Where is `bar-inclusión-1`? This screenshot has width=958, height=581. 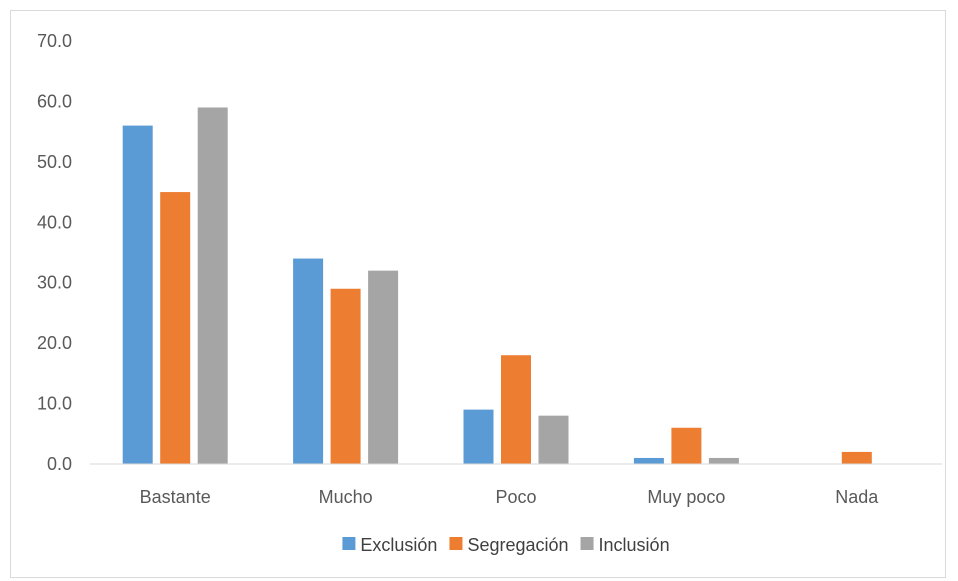
bar-inclusión-1 is located at coordinates (383, 367).